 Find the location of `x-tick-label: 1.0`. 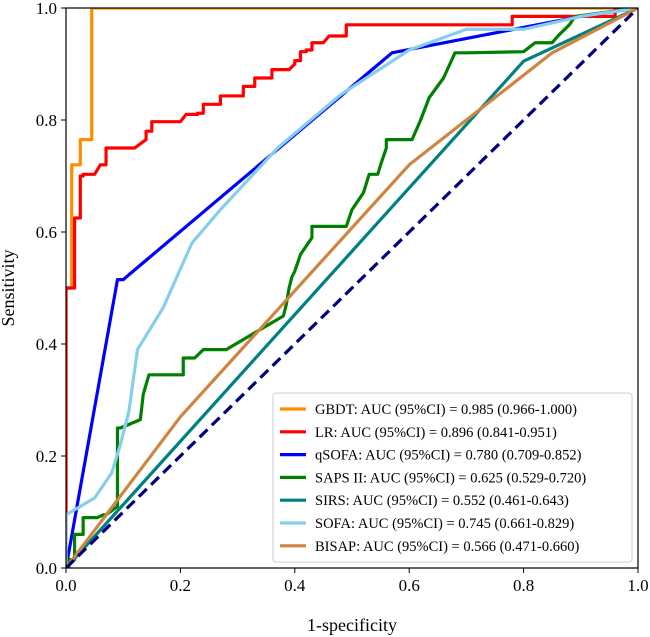

x-tick-label: 1.0 is located at coordinates (637, 585).